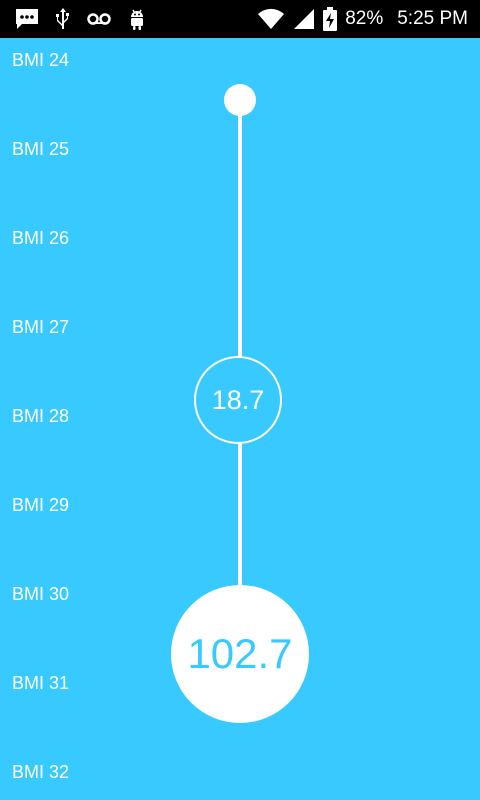 The height and width of the screenshot is (800, 480). I want to click on clock: 5:25 PM, so click(432, 18).